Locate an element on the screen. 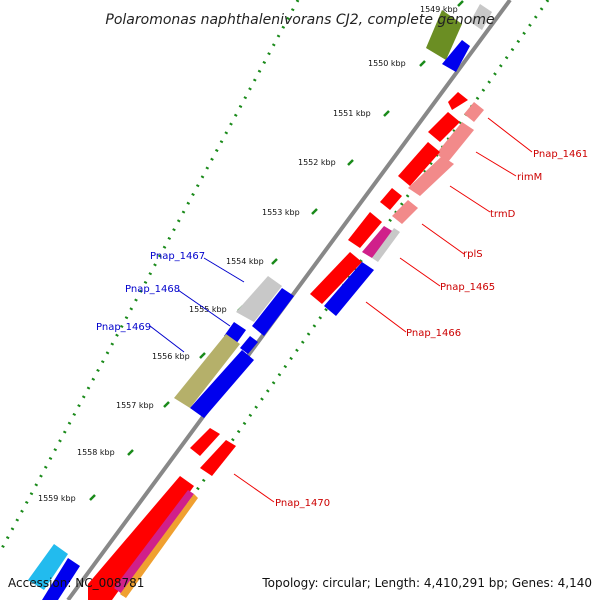  tick-1549: 1549 kbp is located at coordinates (442, 7).